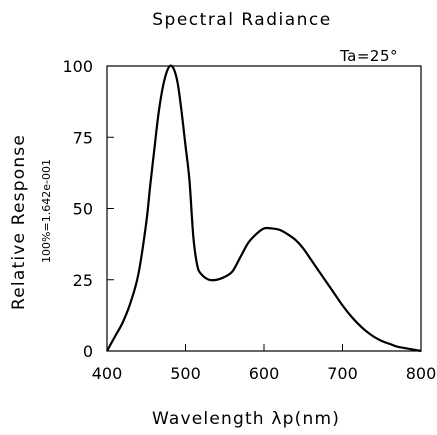 The width and height of the screenshot is (437, 435). Describe the element at coordinates (88, 351) in the screenshot. I see `y-tick-label: 0` at that location.